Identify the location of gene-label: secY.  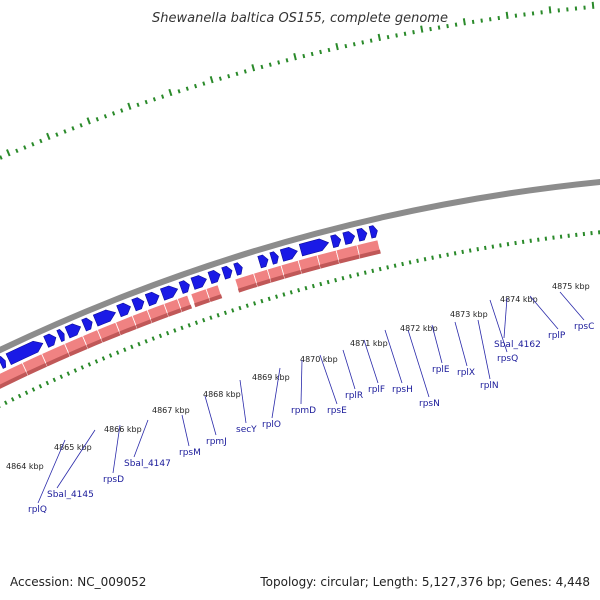
(246, 430).